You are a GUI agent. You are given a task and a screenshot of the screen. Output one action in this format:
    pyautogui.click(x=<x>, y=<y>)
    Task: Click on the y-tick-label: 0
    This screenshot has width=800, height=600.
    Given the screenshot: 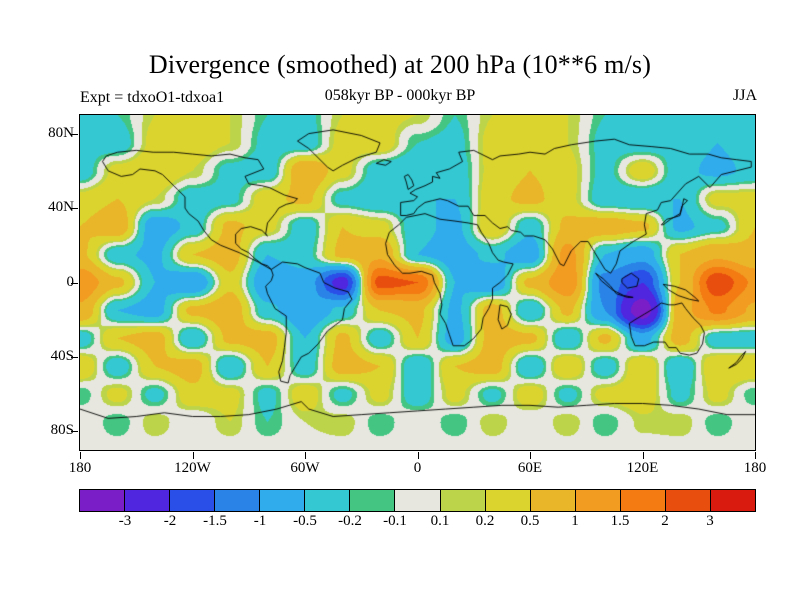 What is the action you would take?
    pyautogui.click(x=70, y=281)
    